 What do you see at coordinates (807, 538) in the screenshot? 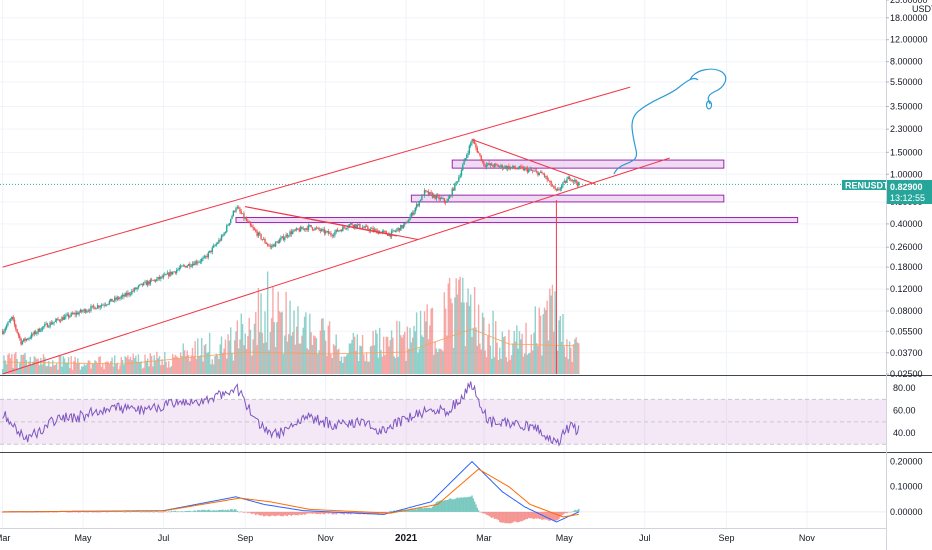
I see `time-tick-label: Nov` at bounding box center [807, 538].